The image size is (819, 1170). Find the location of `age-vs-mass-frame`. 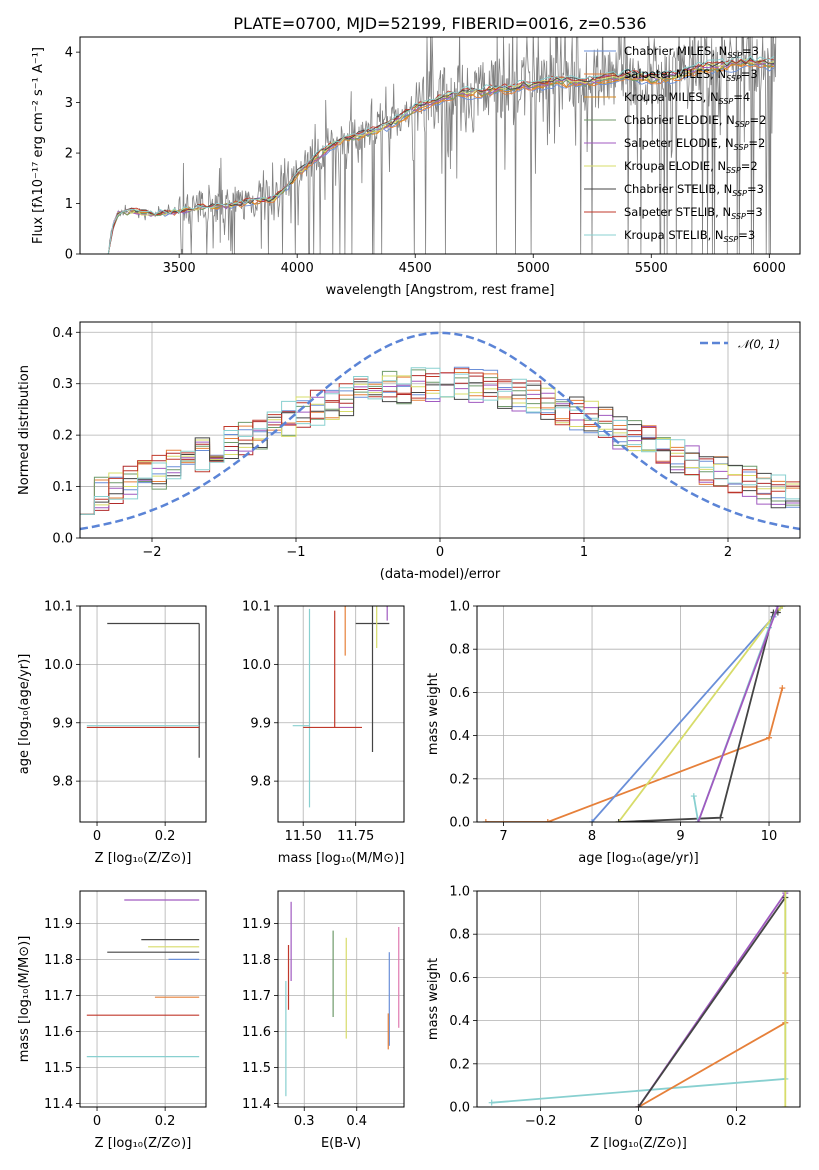

age-vs-mass-frame is located at coordinates (341, 714).